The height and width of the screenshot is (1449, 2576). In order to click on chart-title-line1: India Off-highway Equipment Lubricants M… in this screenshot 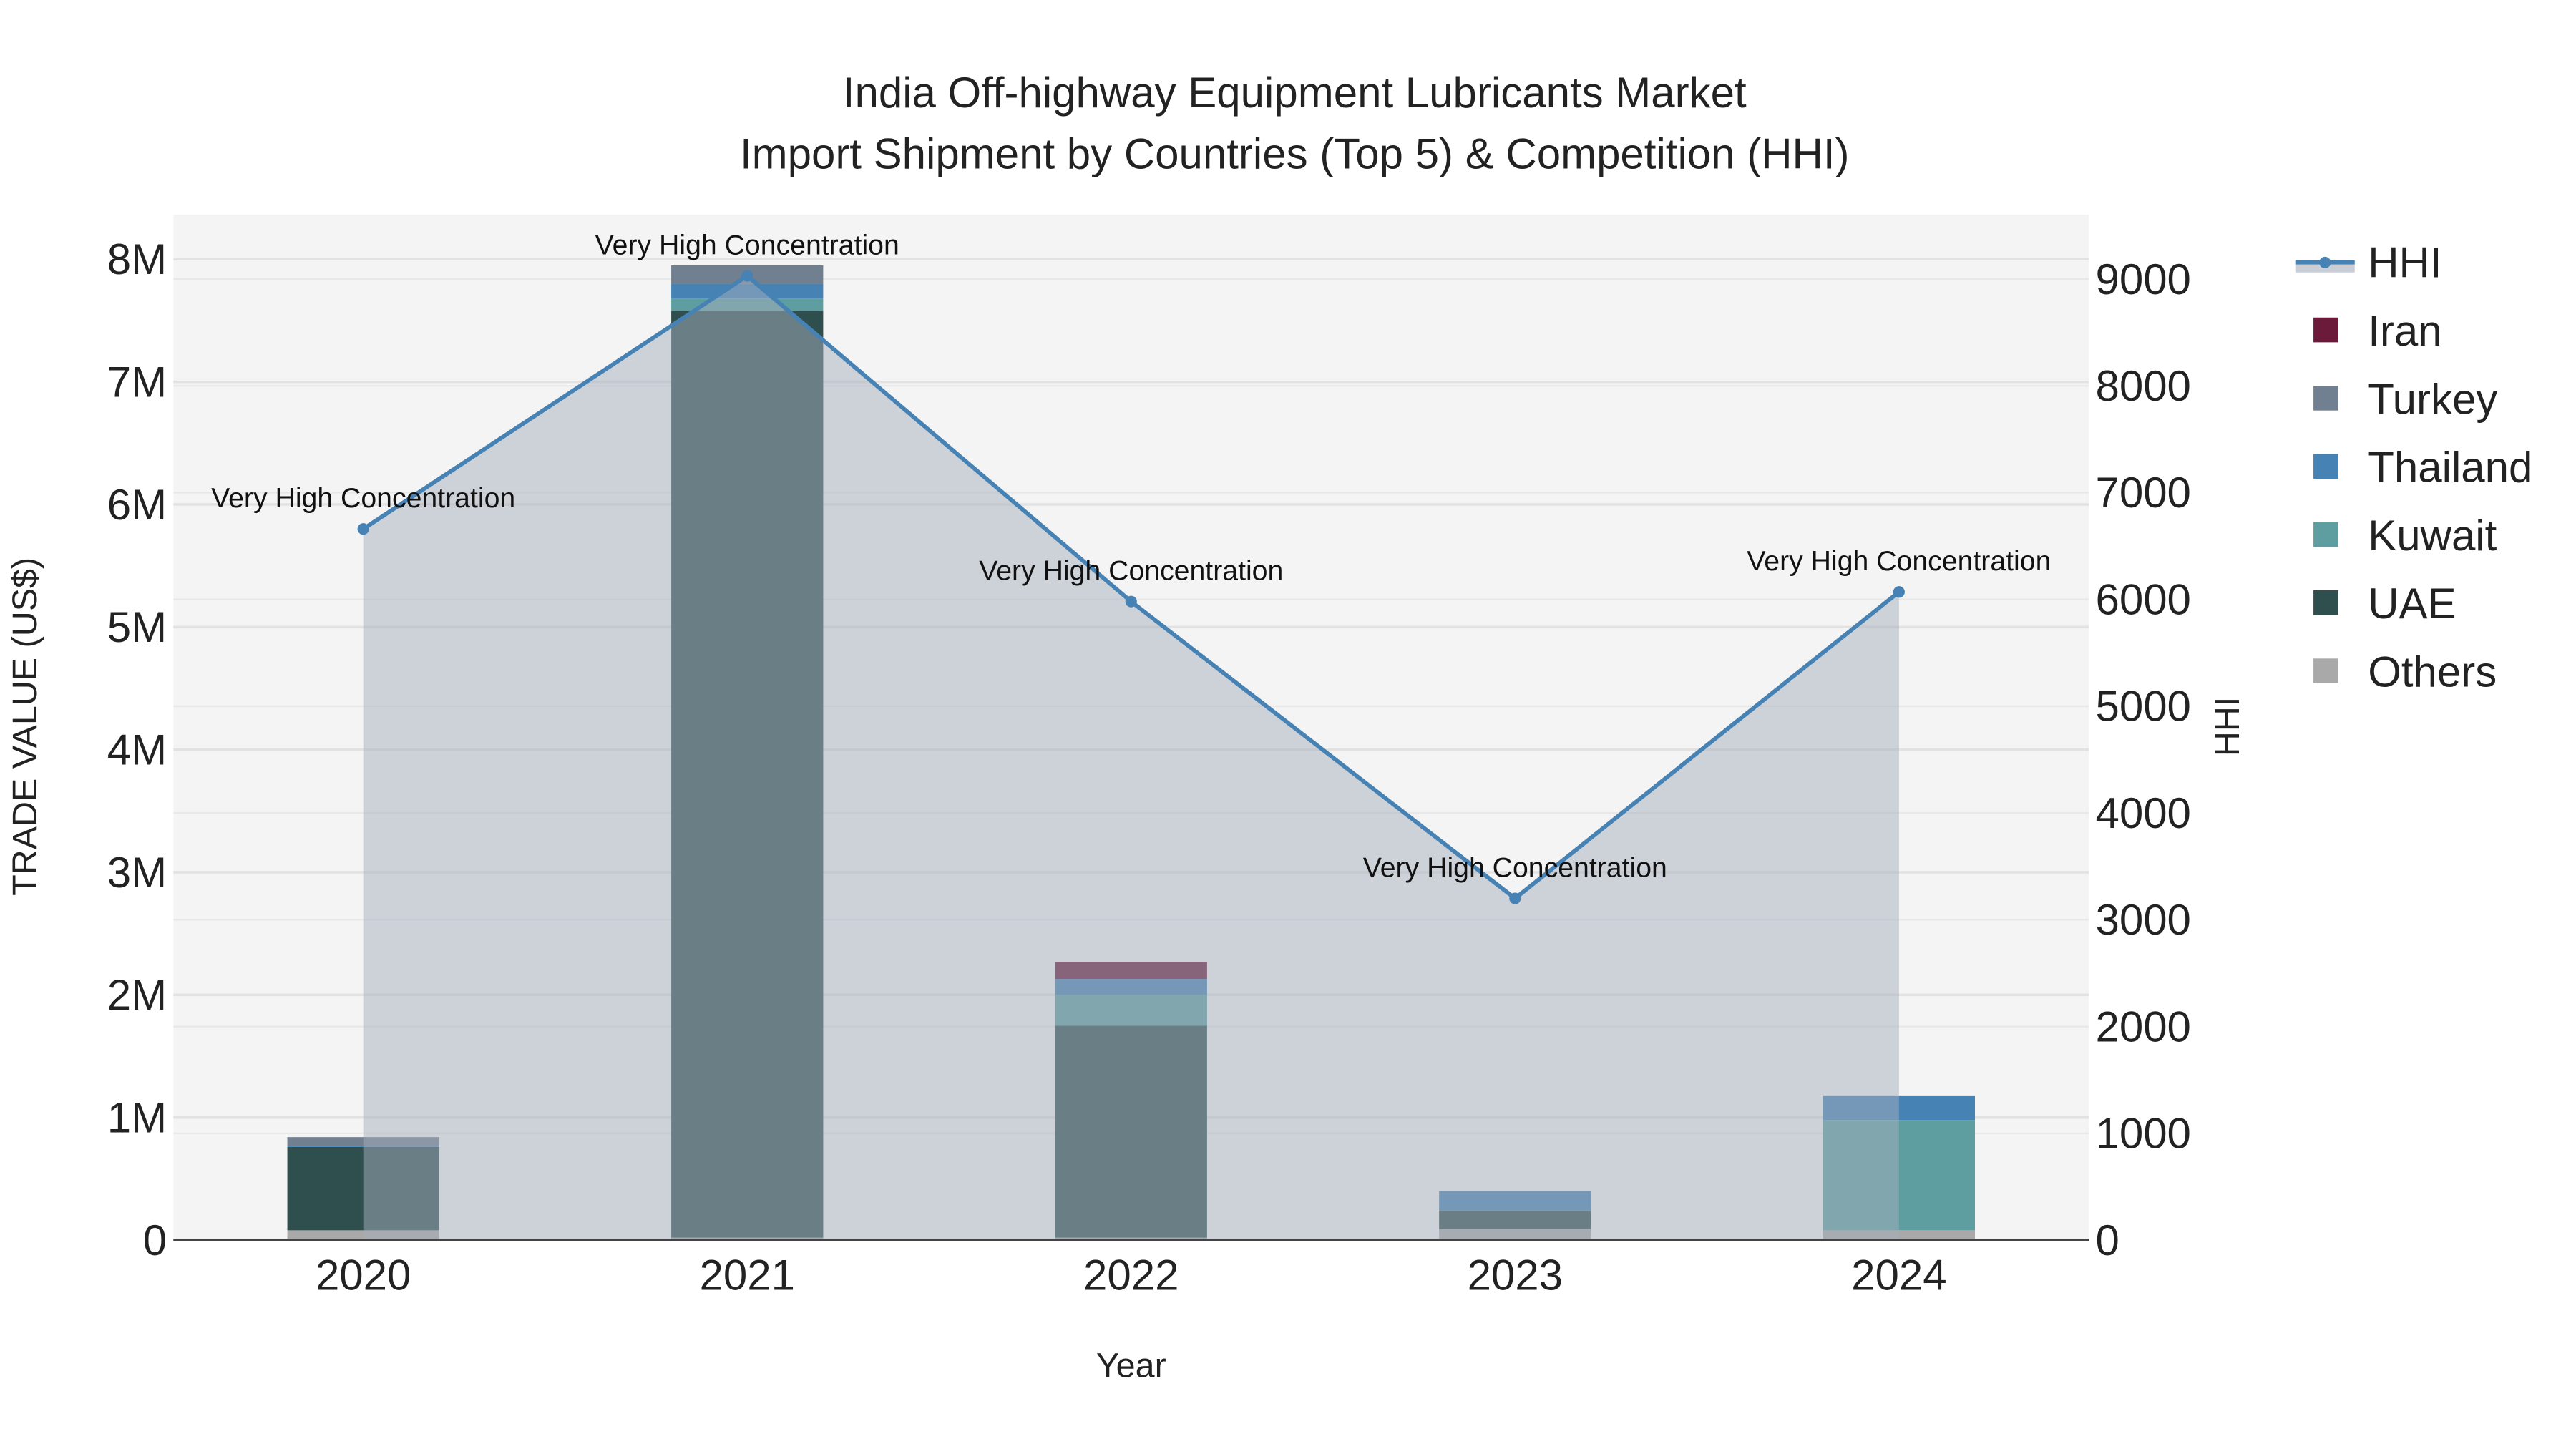, I will do `click(1295, 93)`.